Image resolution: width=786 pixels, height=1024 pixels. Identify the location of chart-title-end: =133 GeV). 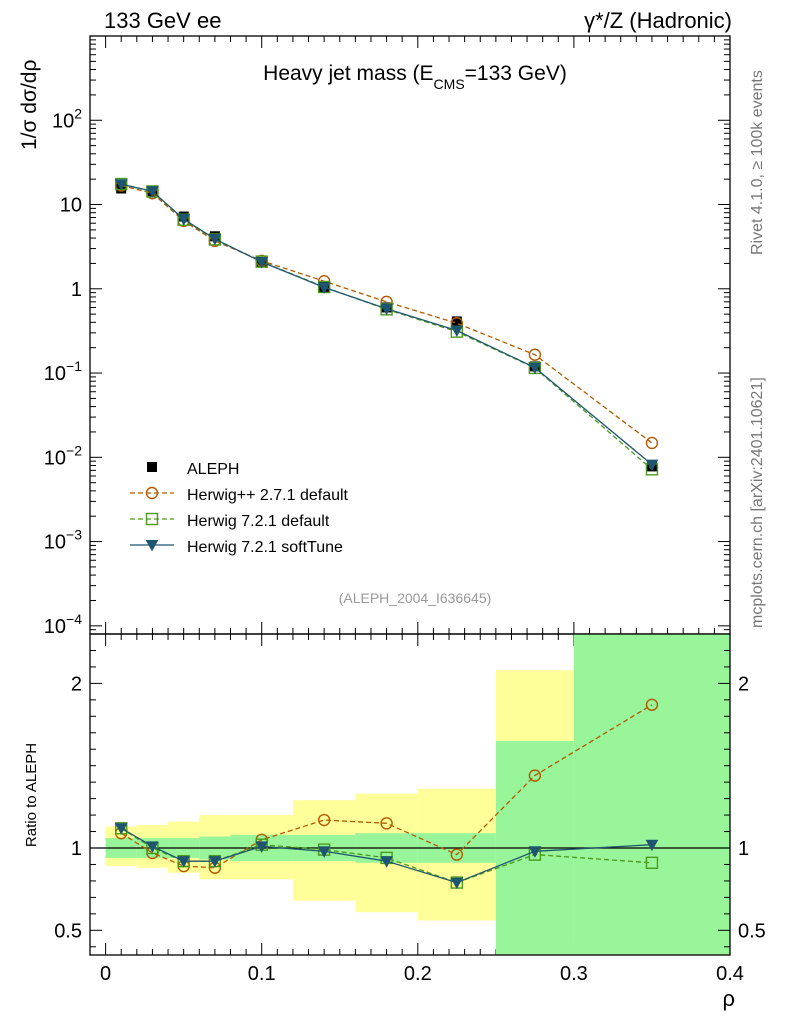
(516, 73).